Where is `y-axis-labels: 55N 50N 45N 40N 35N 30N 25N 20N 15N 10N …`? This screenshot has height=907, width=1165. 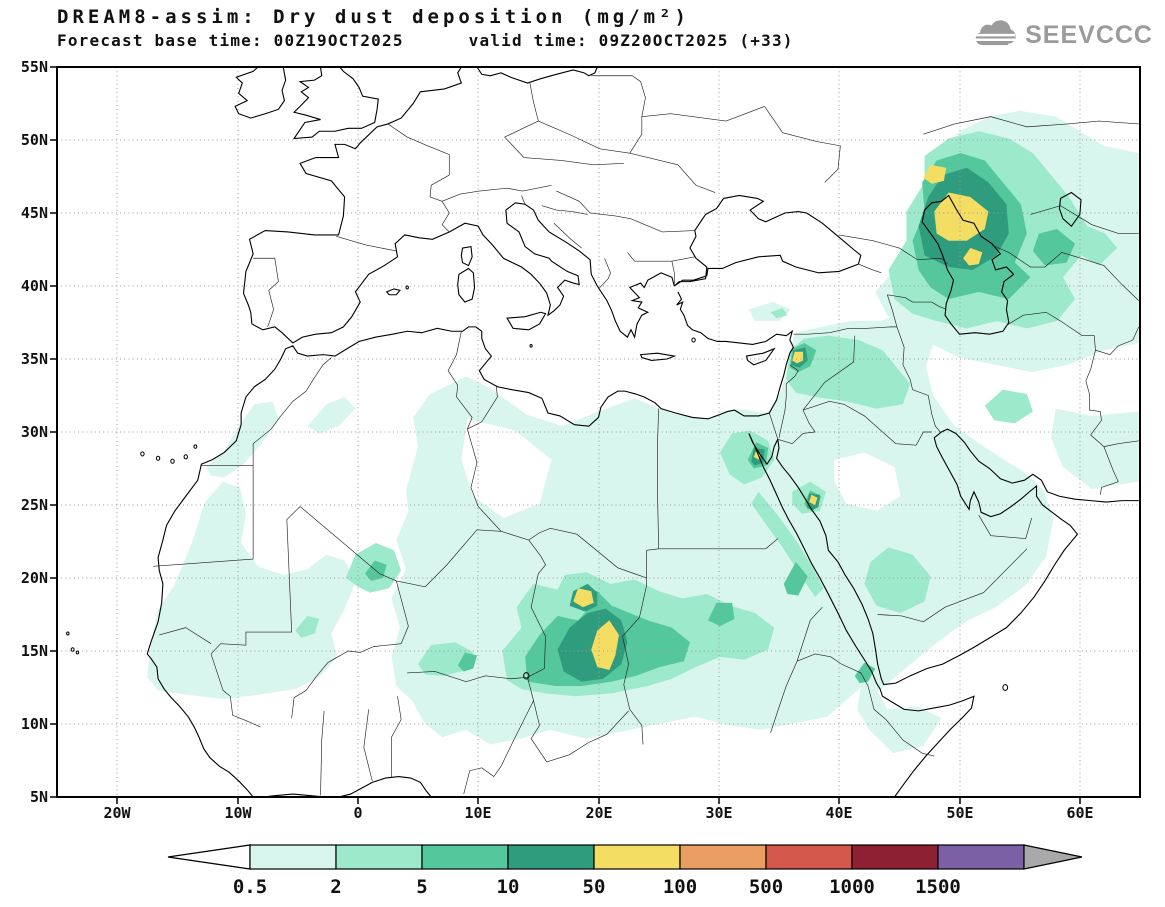 y-axis-labels: 55N 50N 45N 40N 35N 30N 25N 20N 15N 10N … is located at coordinates (34, 432).